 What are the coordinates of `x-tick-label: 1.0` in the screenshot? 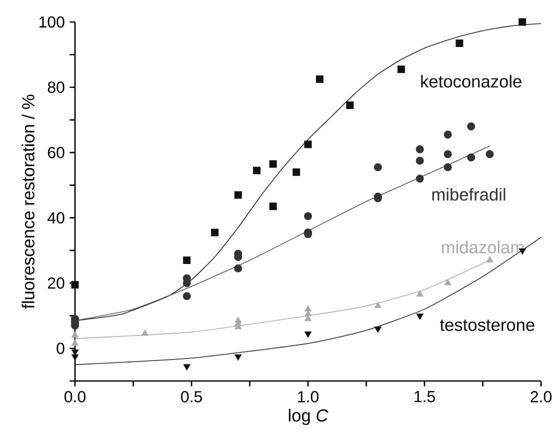 It's located at (308, 396).